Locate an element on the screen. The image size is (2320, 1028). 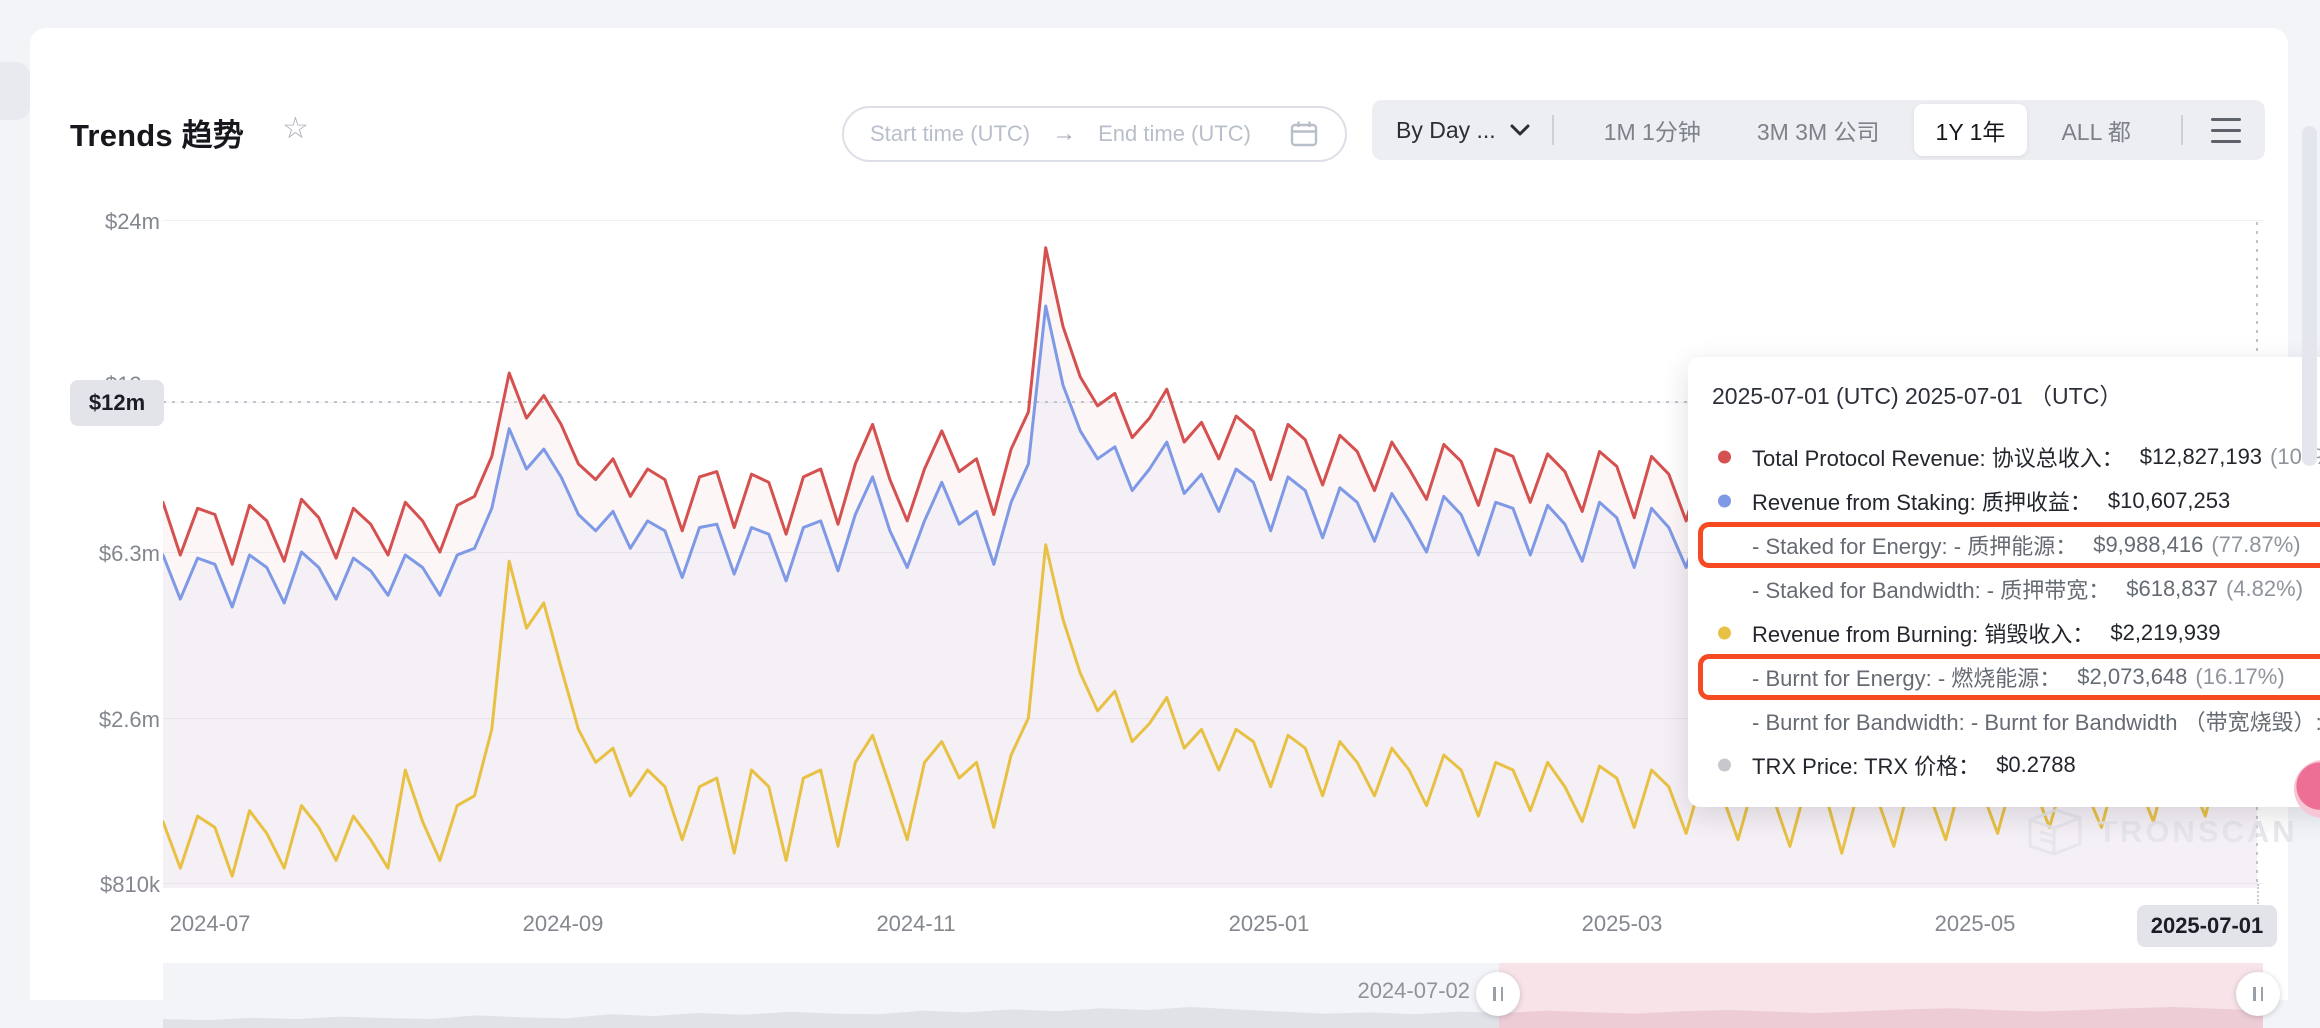
x-tick-label: 2025-03 is located at coordinates (1622, 923).